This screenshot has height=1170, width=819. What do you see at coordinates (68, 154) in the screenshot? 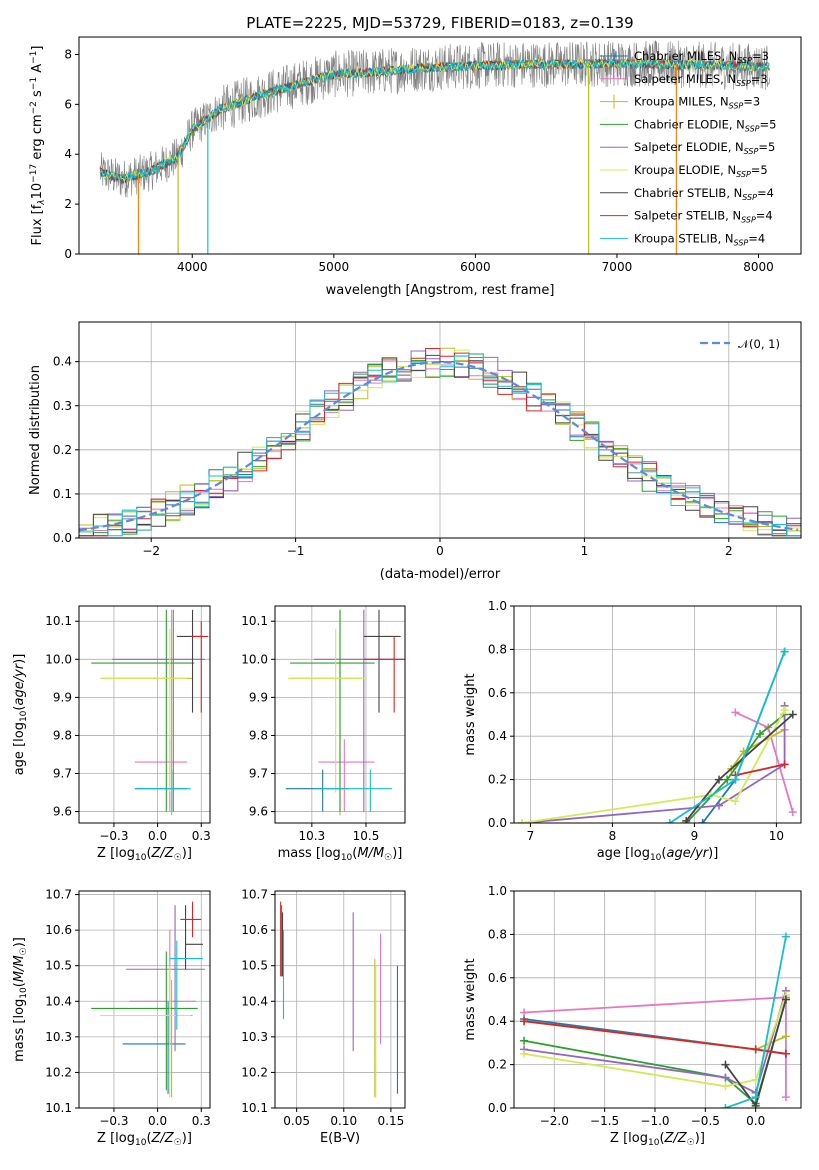
I see `y-tick-label: 4` at bounding box center [68, 154].